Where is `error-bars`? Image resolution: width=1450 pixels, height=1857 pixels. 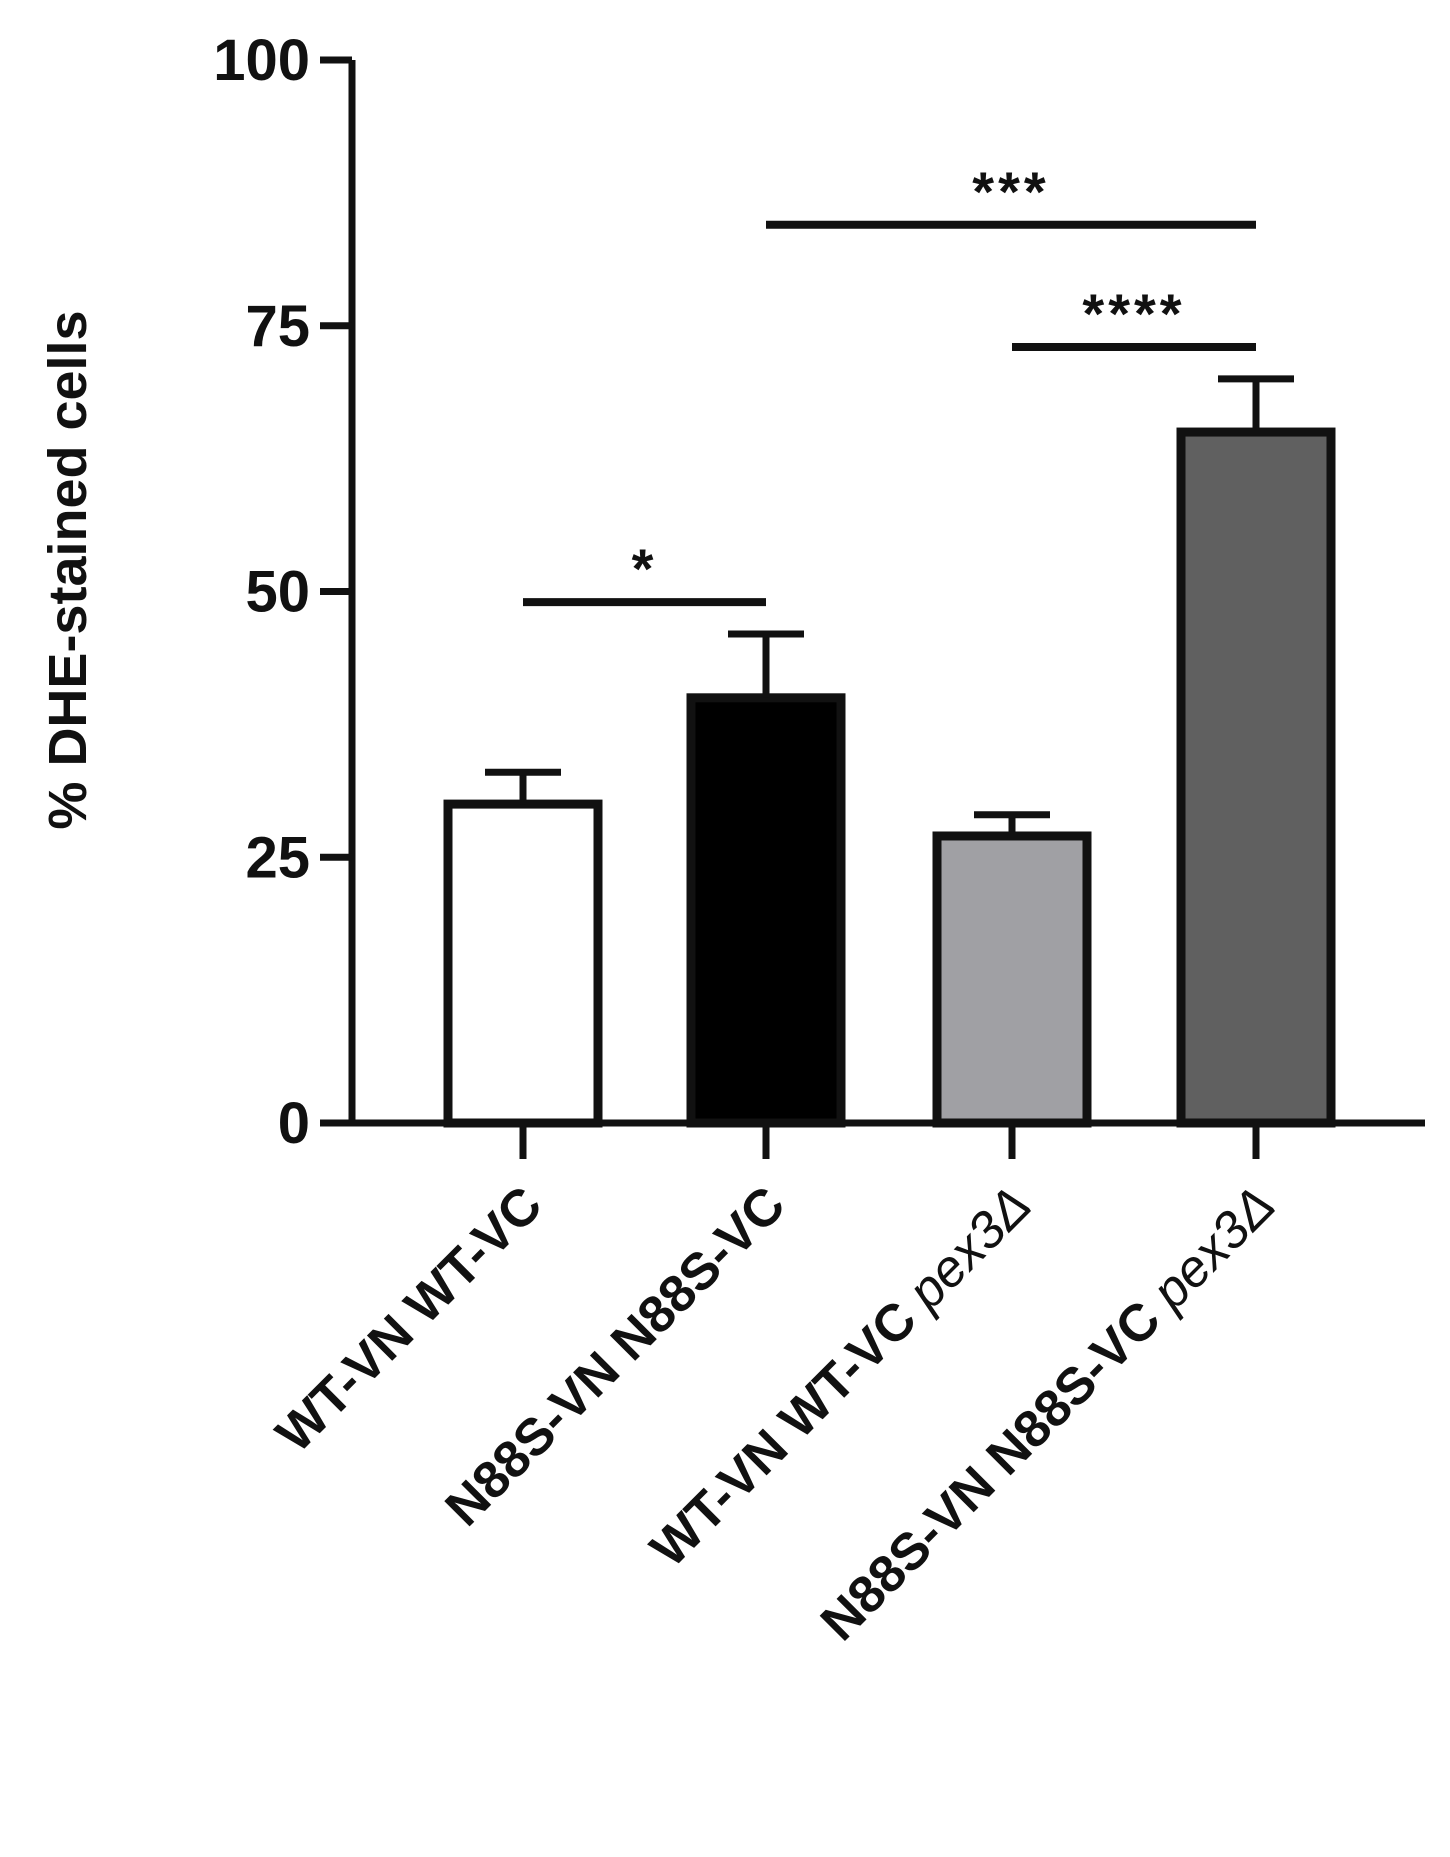 error-bars is located at coordinates (889, 605).